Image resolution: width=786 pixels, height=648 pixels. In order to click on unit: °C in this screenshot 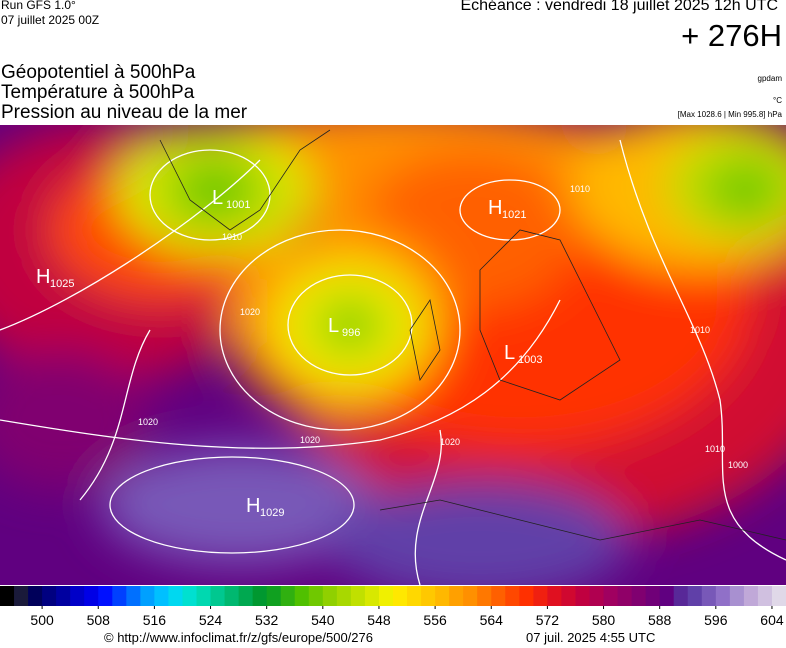, I will do `click(777, 100)`.